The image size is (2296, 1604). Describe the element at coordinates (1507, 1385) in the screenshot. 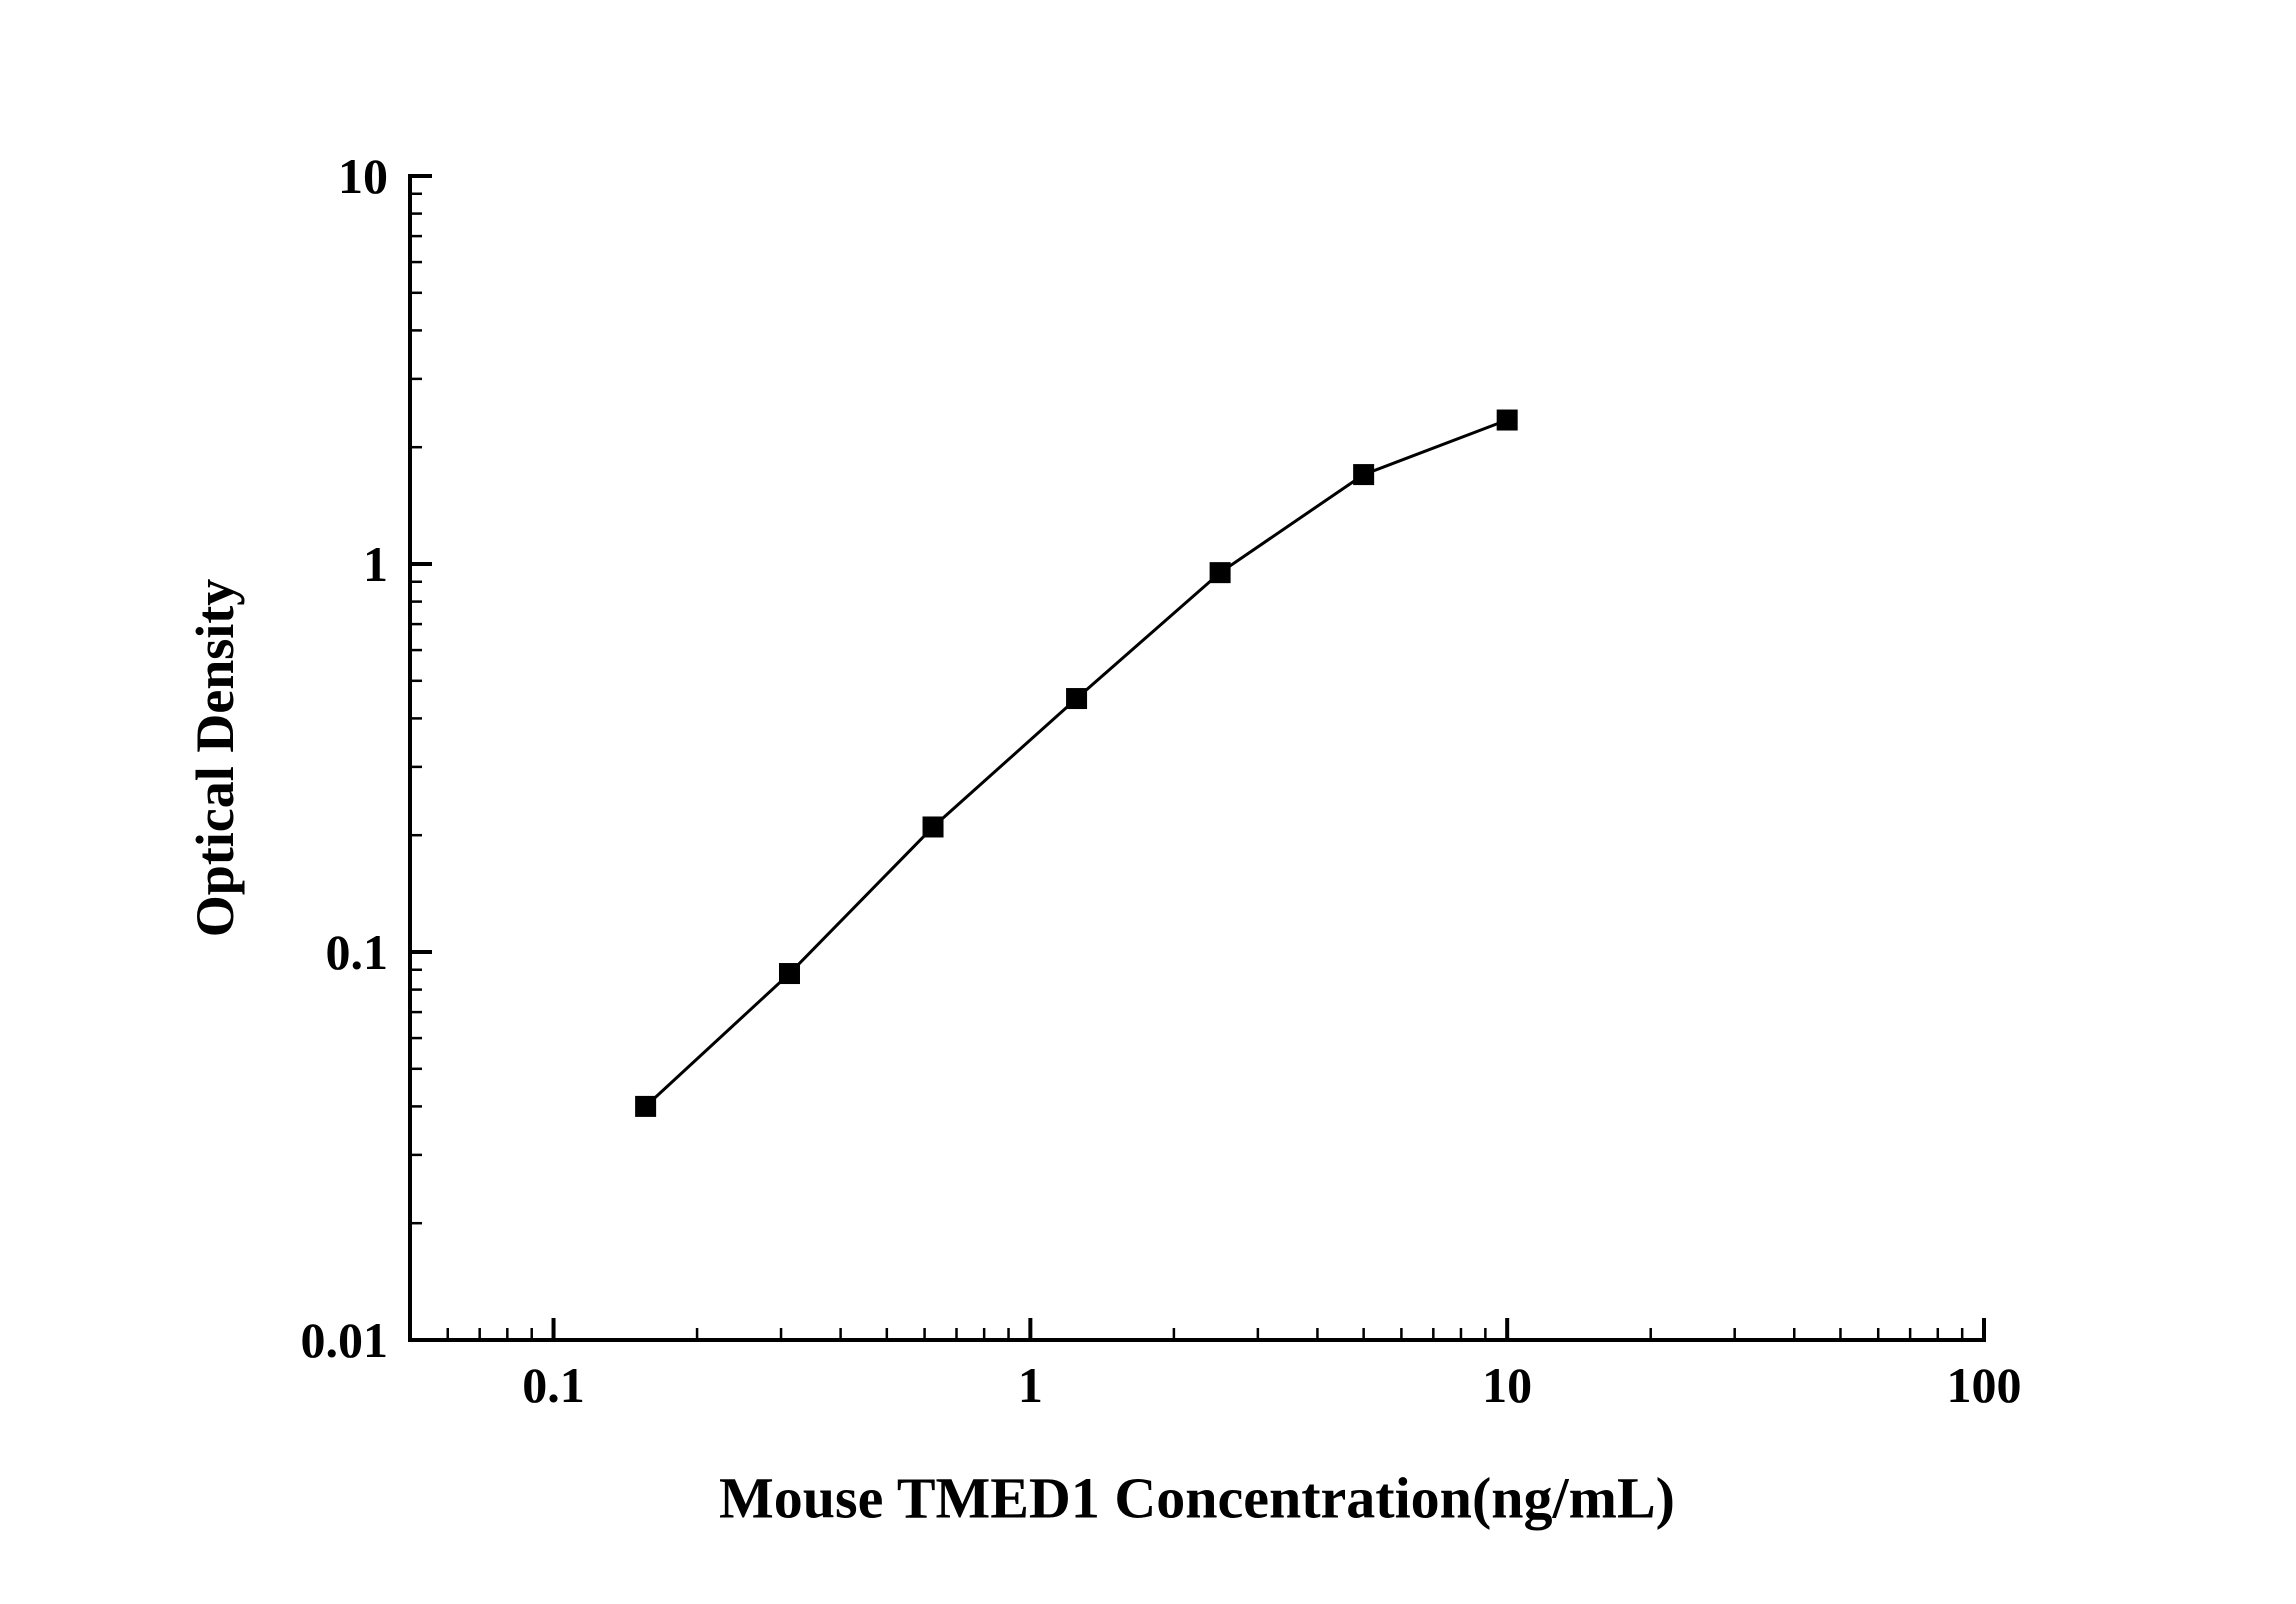

I see `x-tick-label: 10` at that location.